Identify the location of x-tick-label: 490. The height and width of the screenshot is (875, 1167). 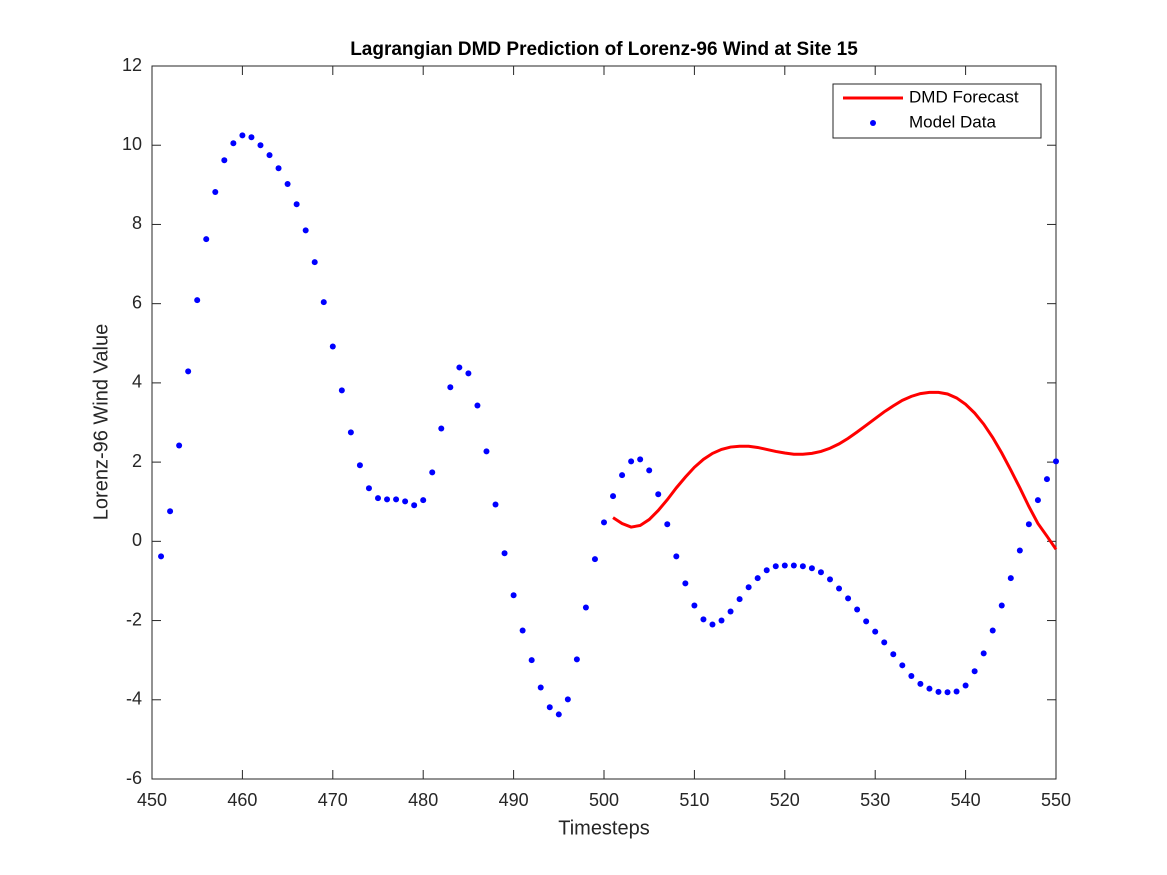
(514, 800).